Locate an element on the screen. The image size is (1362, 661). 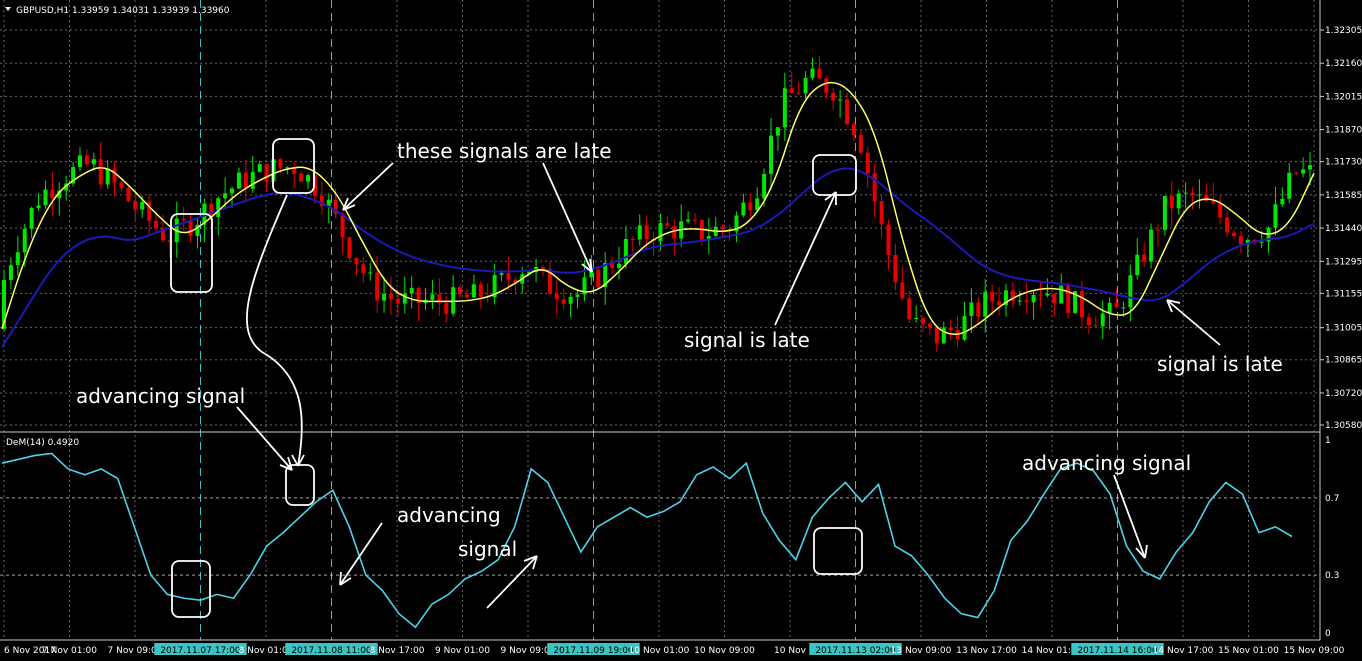
time-label: 15 Nov 09:00 is located at coordinates (1314, 651).